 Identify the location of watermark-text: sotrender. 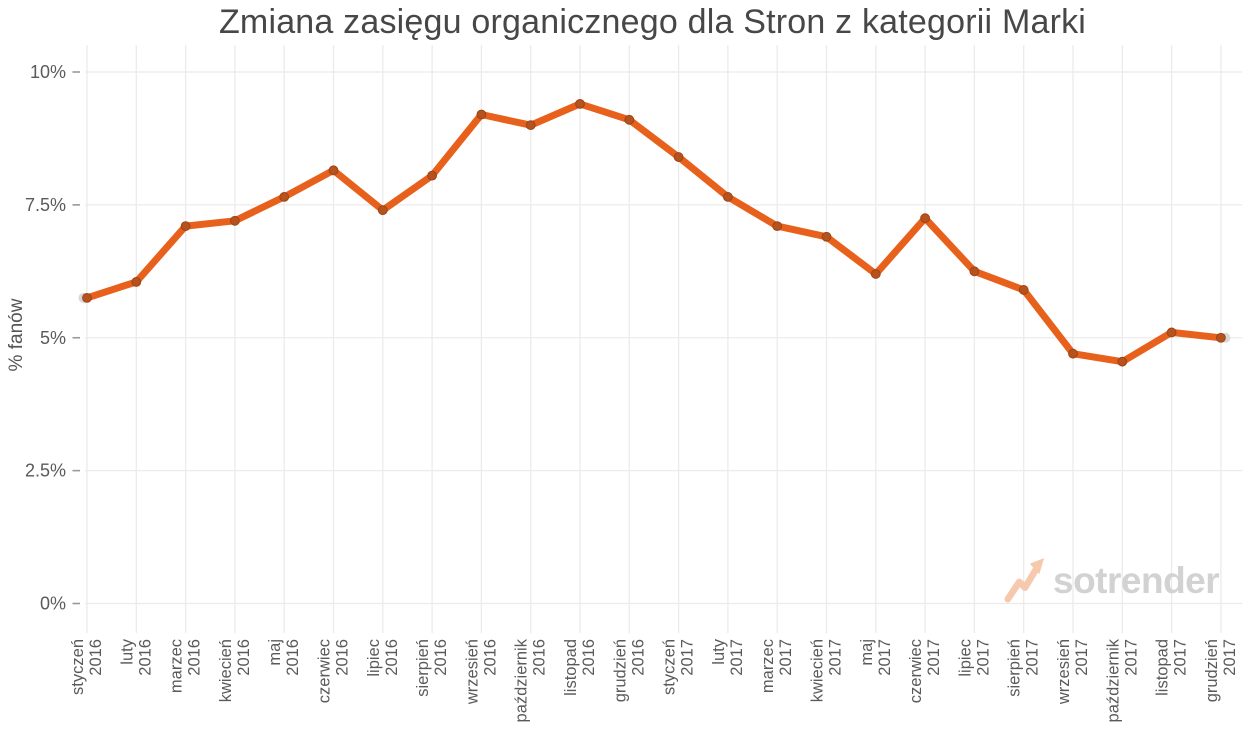
(1136, 580).